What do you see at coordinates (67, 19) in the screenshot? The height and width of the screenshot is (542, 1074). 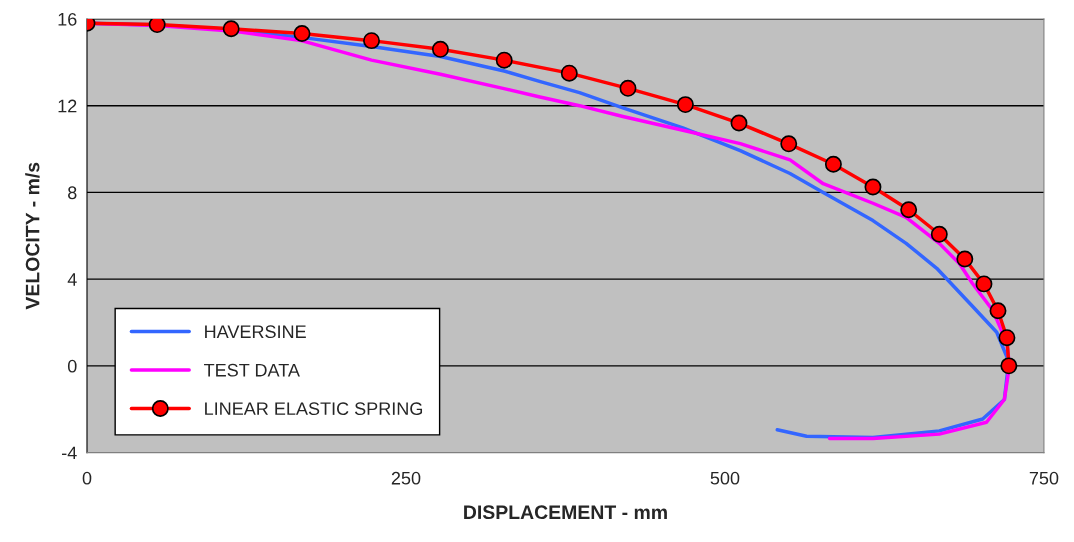 I see `y-tick-label: 16` at bounding box center [67, 19].